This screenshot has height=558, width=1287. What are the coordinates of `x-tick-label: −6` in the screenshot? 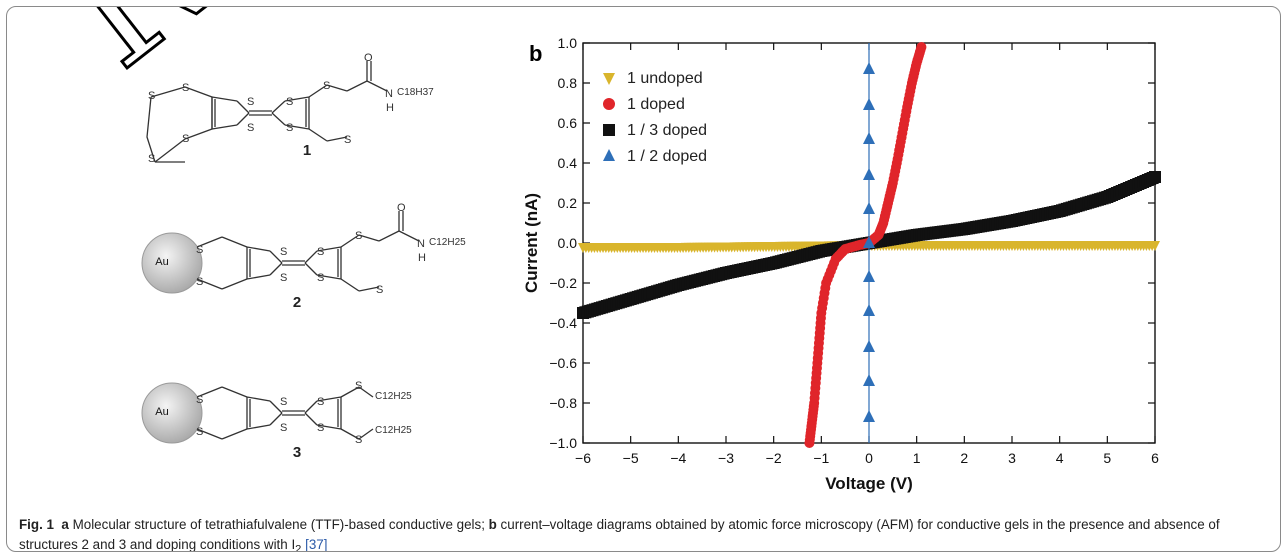 It's located at (583, 458).